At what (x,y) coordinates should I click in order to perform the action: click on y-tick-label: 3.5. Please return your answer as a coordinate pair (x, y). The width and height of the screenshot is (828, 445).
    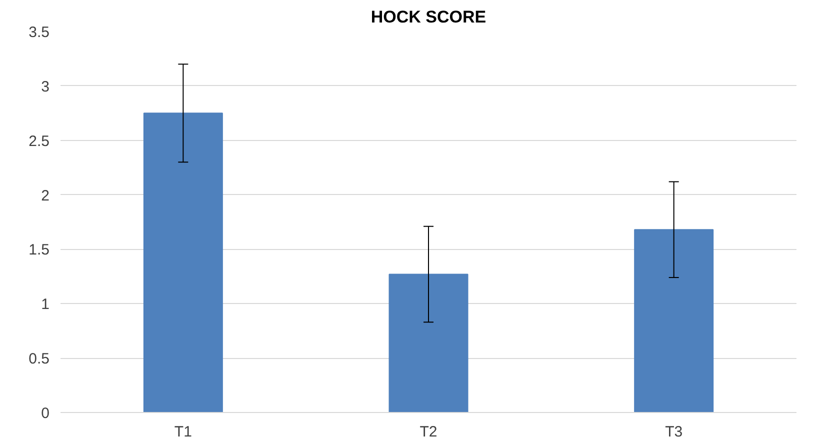
    Looking at the image, I should click on (39, 32).